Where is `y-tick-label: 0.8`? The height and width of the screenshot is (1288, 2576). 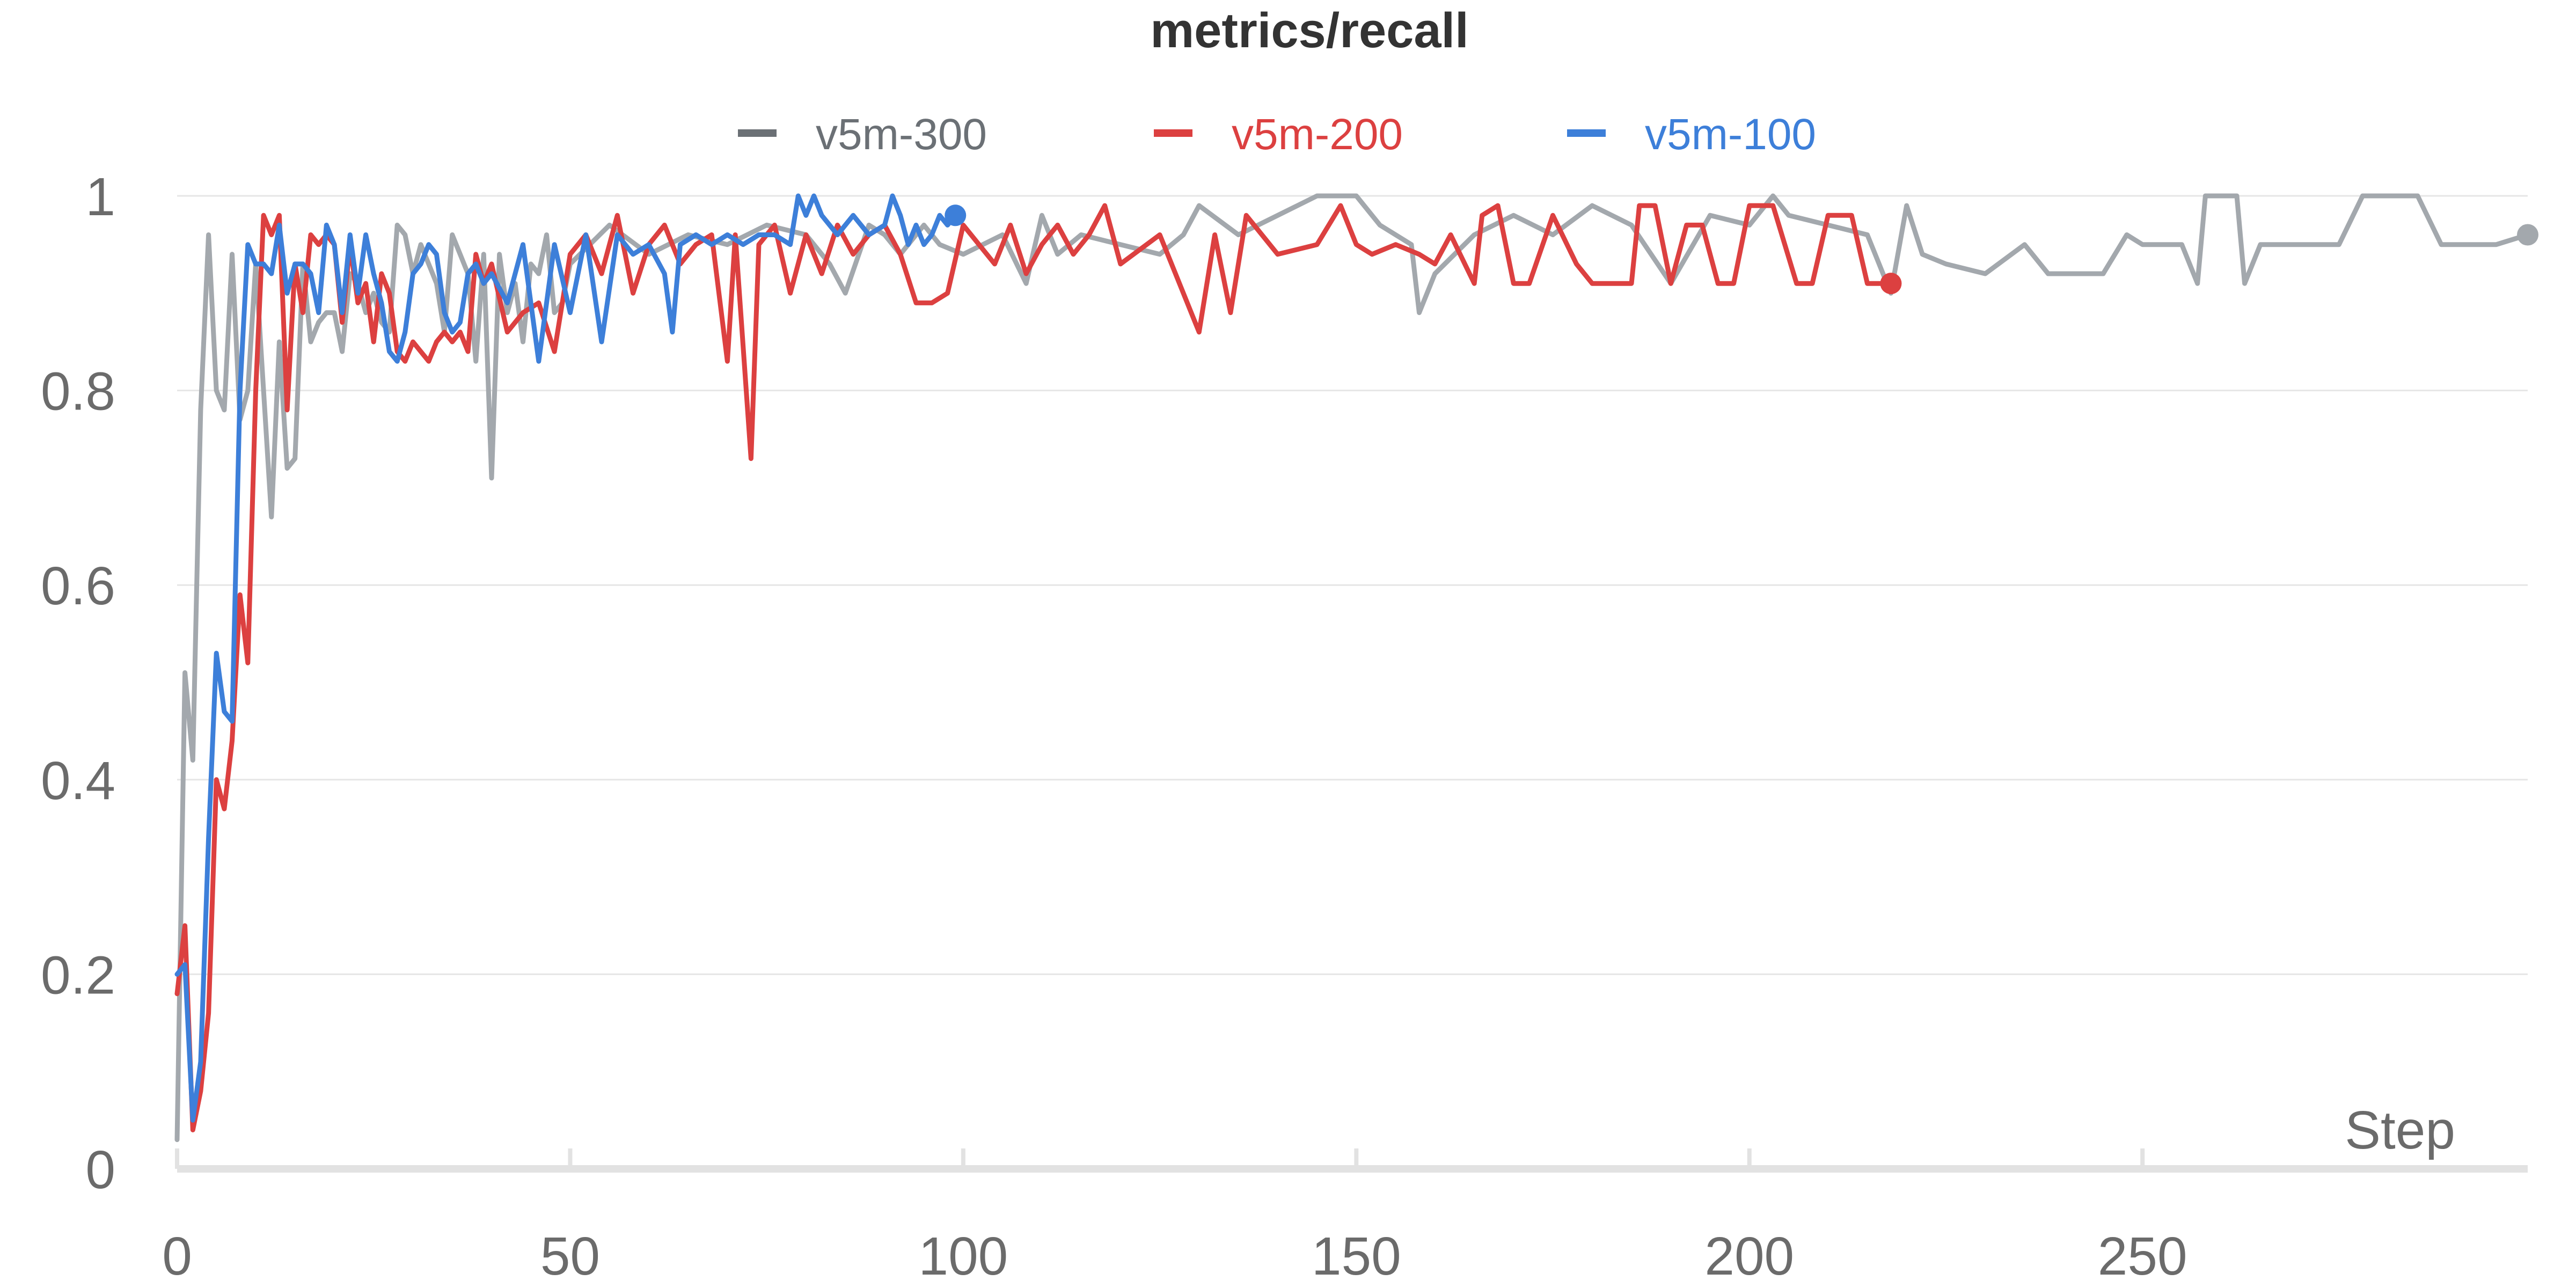 y-tick-label: 0.8 is located at coordinates (78, 392).